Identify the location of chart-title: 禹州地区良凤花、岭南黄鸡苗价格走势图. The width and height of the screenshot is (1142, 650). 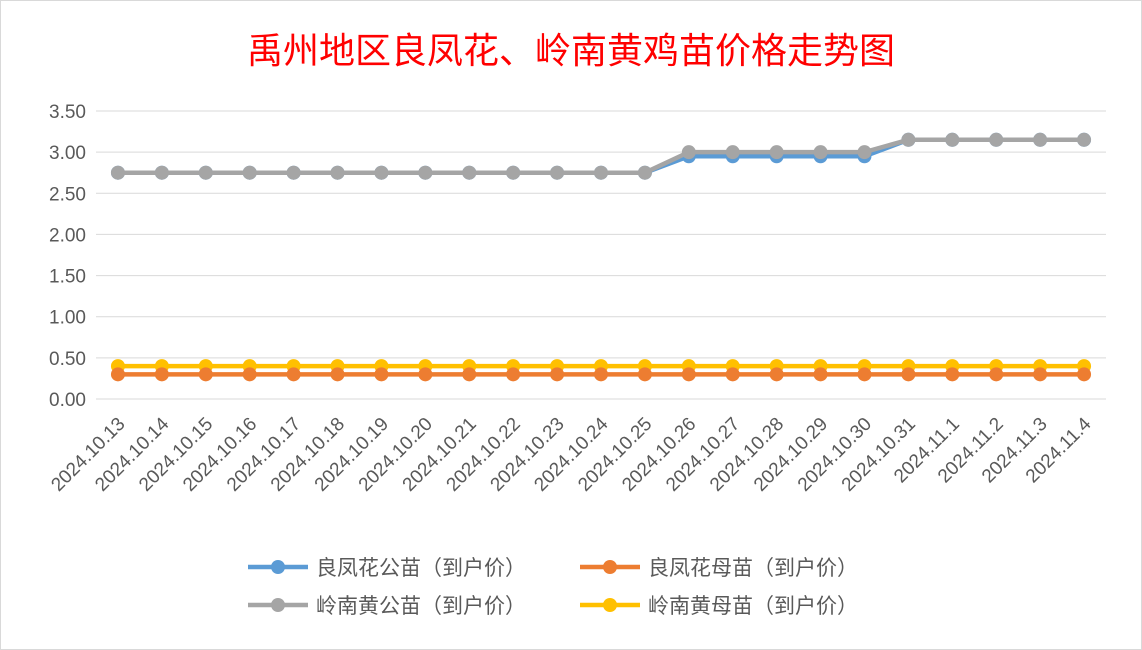
(570, 51).